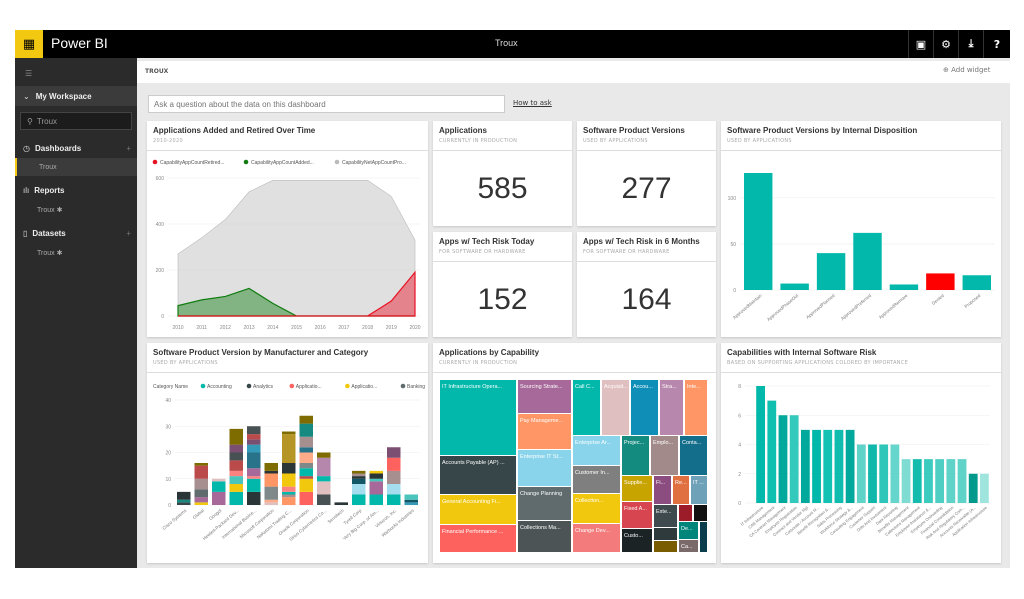 This screenshot has height=599, width=1024. What do you see at coordinates (739, 387) in the screenshot?
I see `y-tick-label: 8` at bounding box center [739, 387].